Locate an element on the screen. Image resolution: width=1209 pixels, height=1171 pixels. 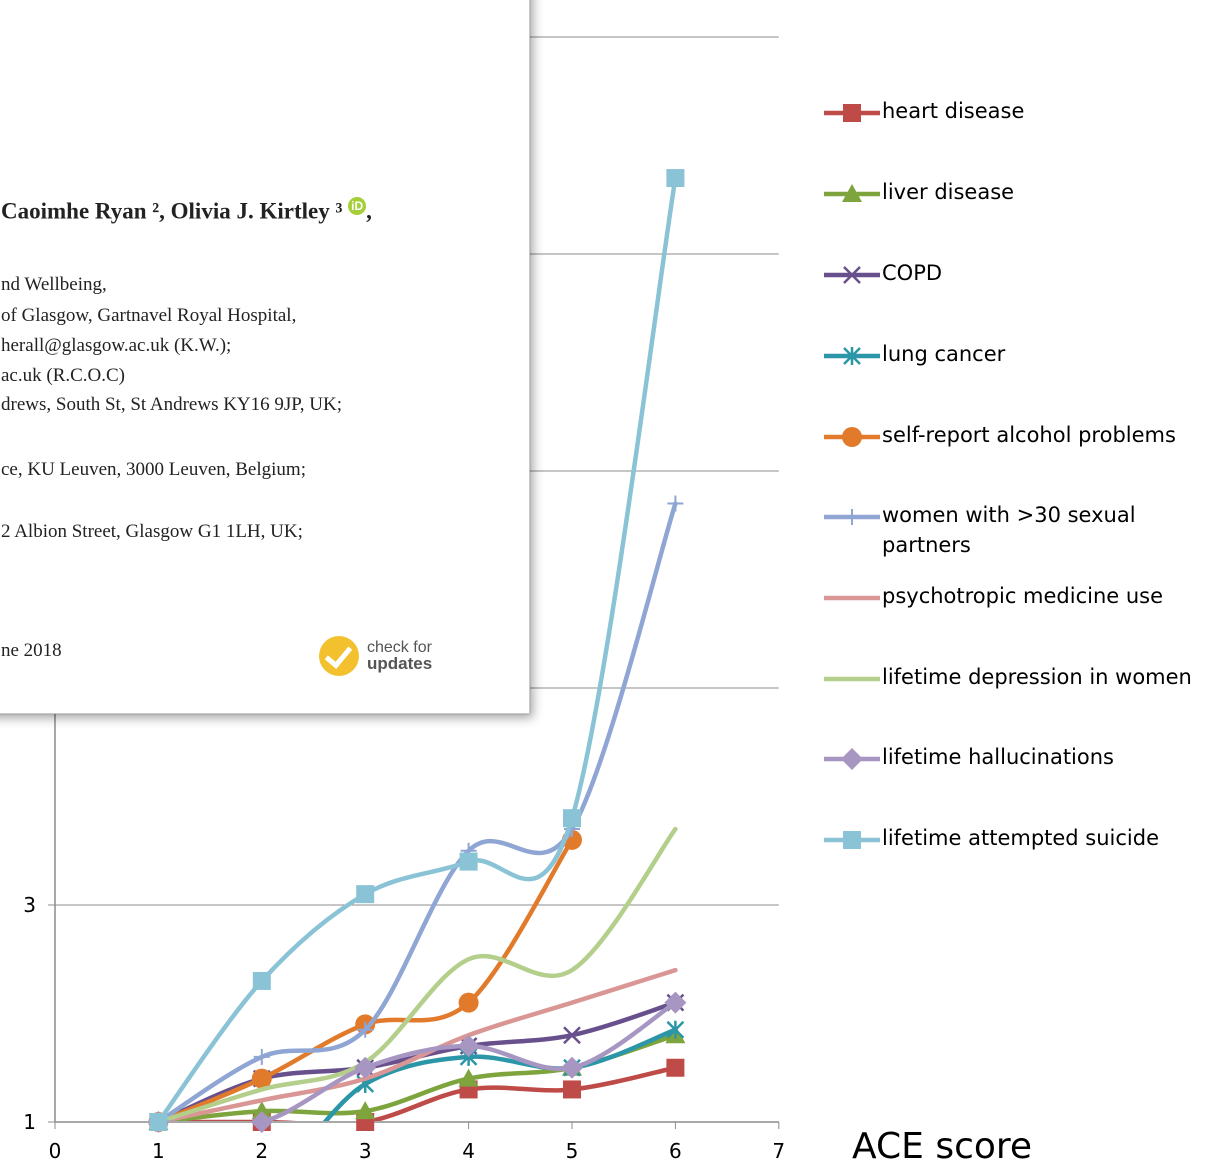
y-tick-label: 3 is located at coordinates (29, 905).